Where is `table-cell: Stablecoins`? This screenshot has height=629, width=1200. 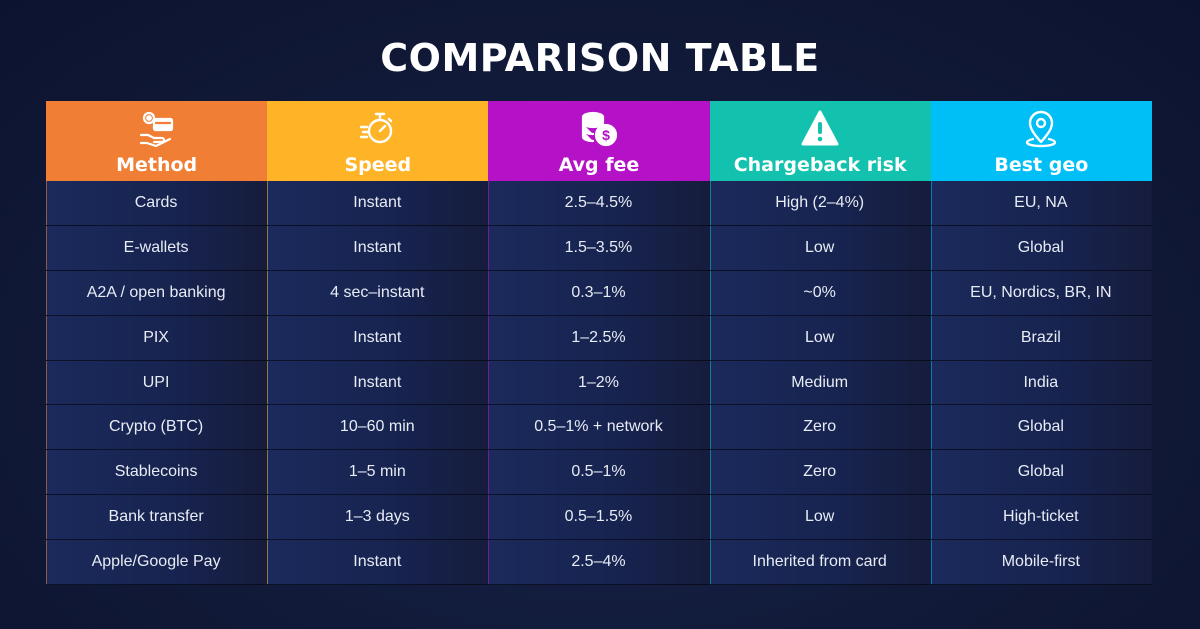 table-cell: Stablecoins is located at coordinates (157, 473).